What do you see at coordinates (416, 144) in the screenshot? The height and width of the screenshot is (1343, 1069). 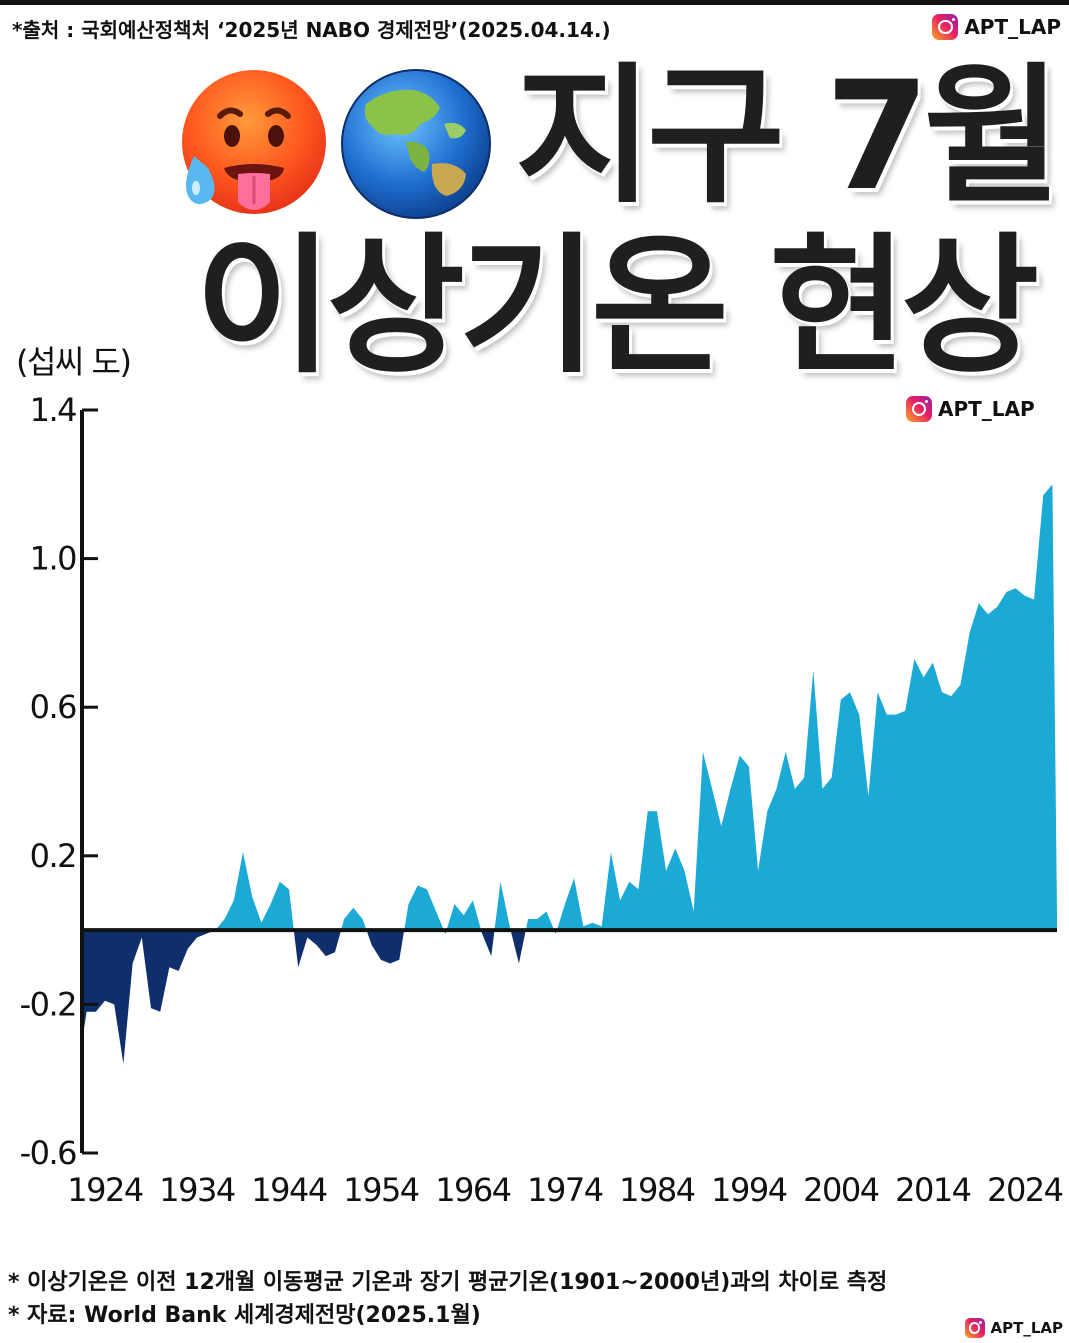 I see `globe-emoji-icon` at bounding box center [416, 144].